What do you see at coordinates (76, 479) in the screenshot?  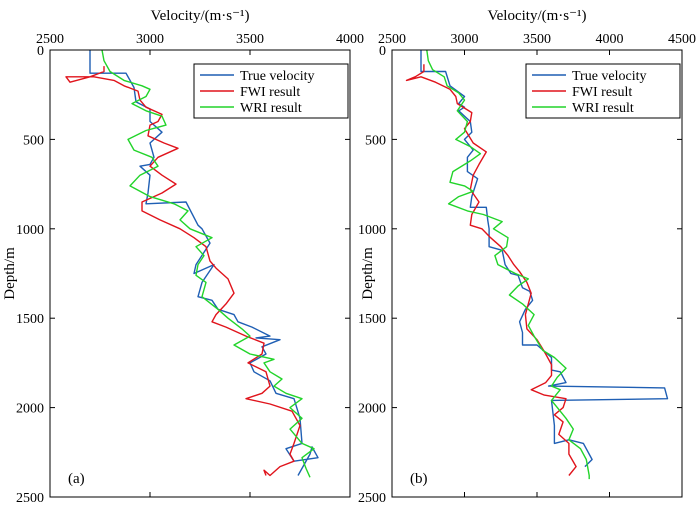 I see `panel-label: (a)` at bounding box center [76, 479].